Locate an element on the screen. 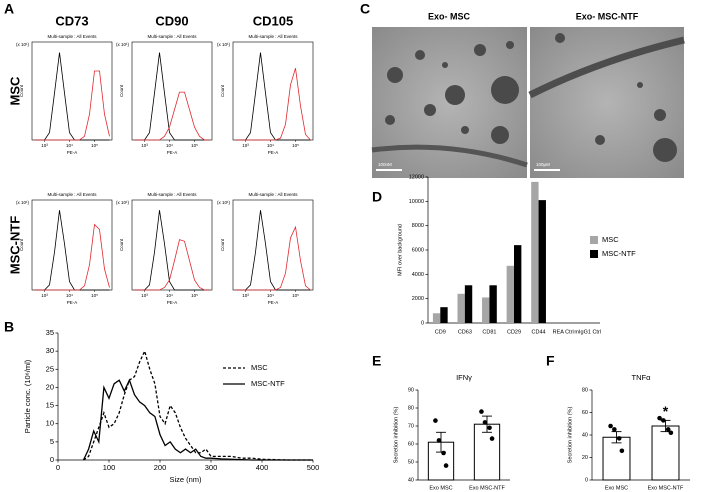 The height and width of the screenshot is (492, 709). x-tick-label: 500 is located at coordinates (313, 467).